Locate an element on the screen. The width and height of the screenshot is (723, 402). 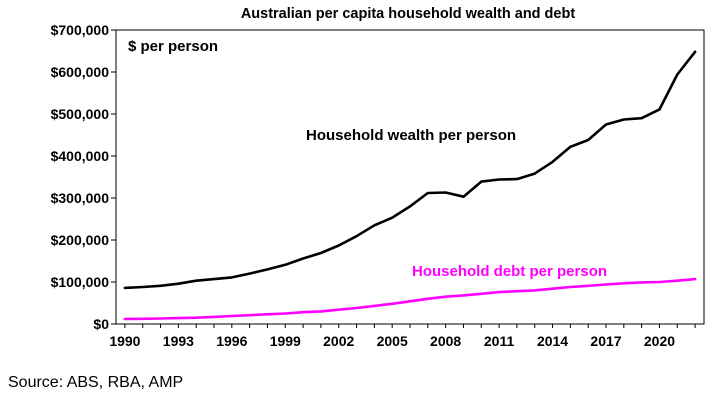
x-tick-label: 2008 is located at coordinates (445, 341).